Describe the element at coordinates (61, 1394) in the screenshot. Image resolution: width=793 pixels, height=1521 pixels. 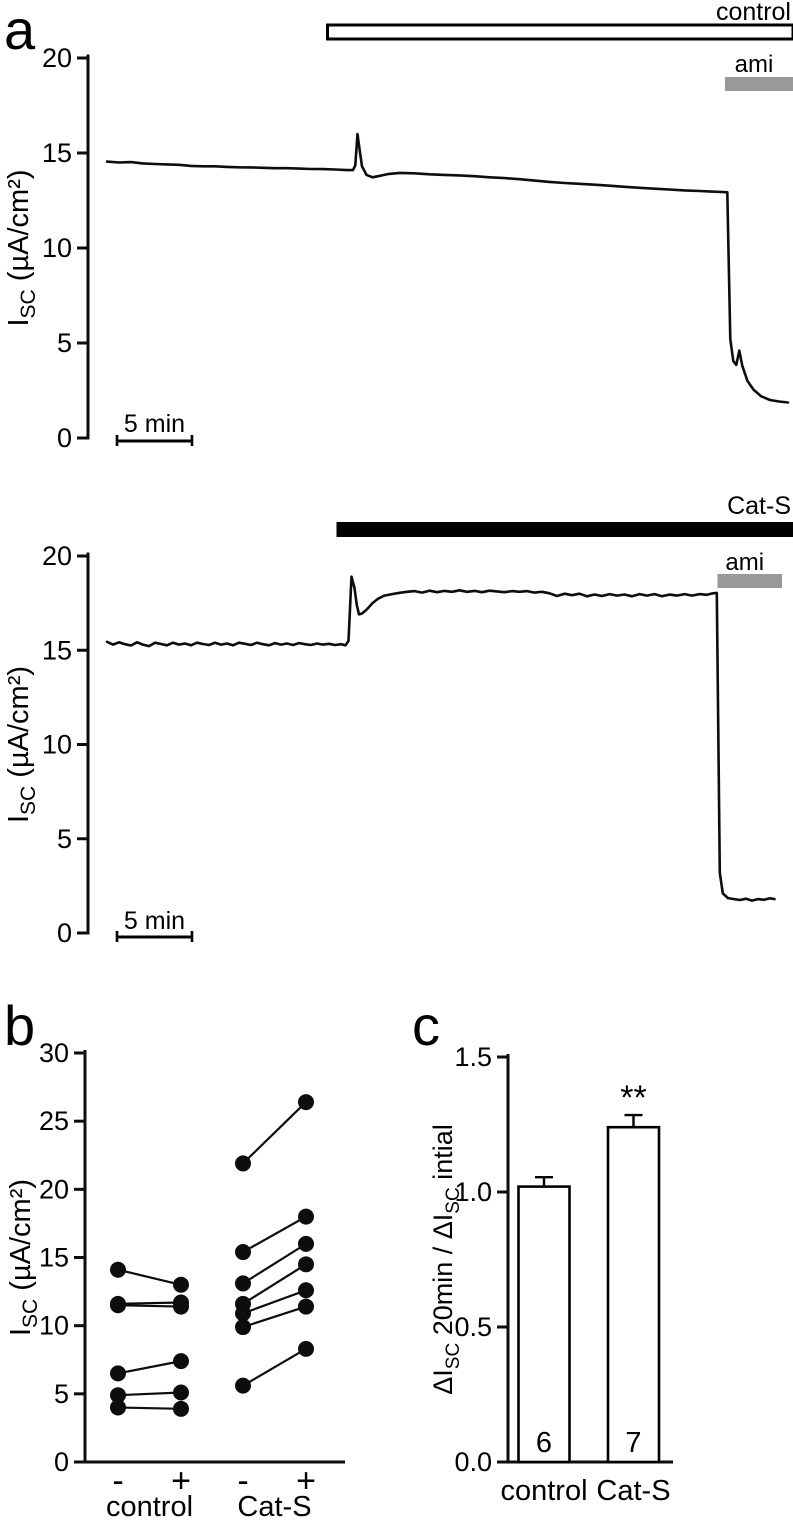
I see `b-paired-scatter-y-tick-label: 5` at that location.